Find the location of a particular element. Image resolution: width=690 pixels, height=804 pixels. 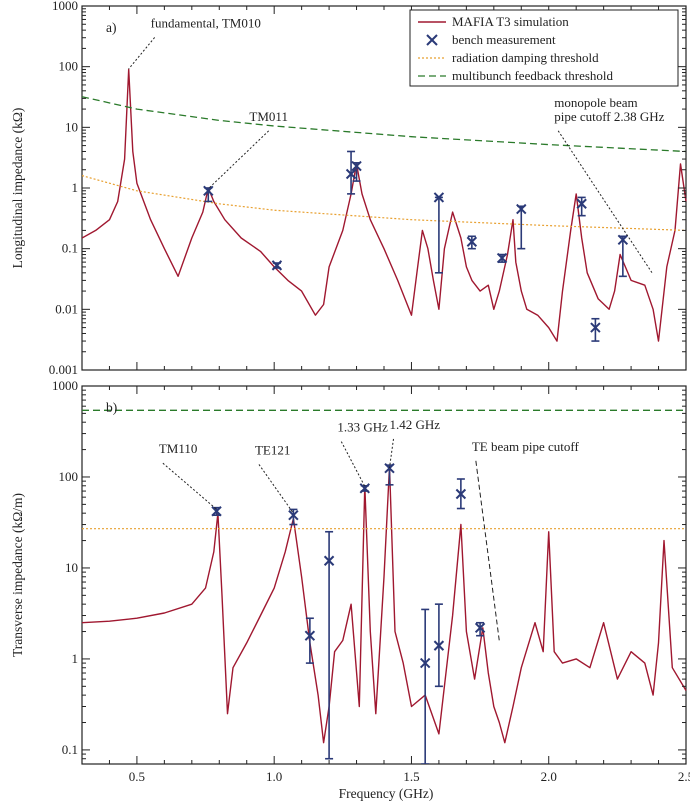

legend-box is located at coordinates (544, 48).